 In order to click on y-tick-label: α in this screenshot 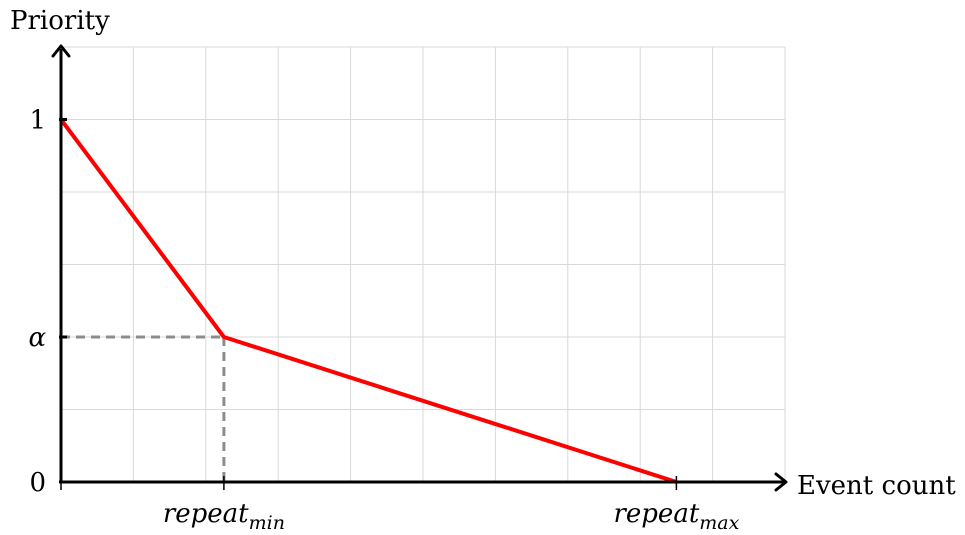, I will do `click(37, 338)`.